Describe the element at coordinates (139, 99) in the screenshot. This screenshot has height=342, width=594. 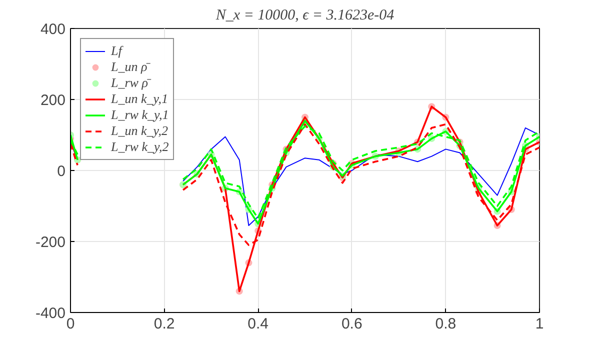
I see `legend-label: L_un k_y,1` at that location.